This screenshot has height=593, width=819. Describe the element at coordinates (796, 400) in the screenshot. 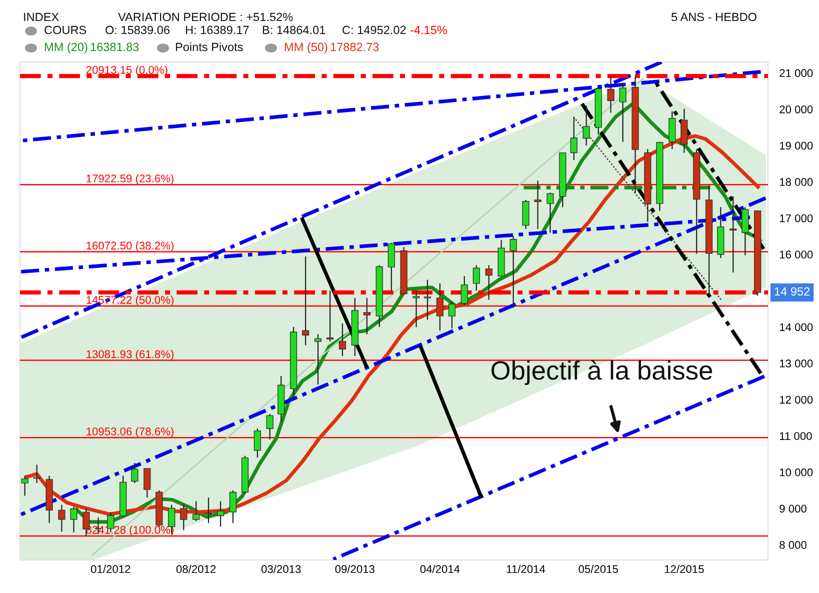

I see `y-tick-label: 12 000` at that location.